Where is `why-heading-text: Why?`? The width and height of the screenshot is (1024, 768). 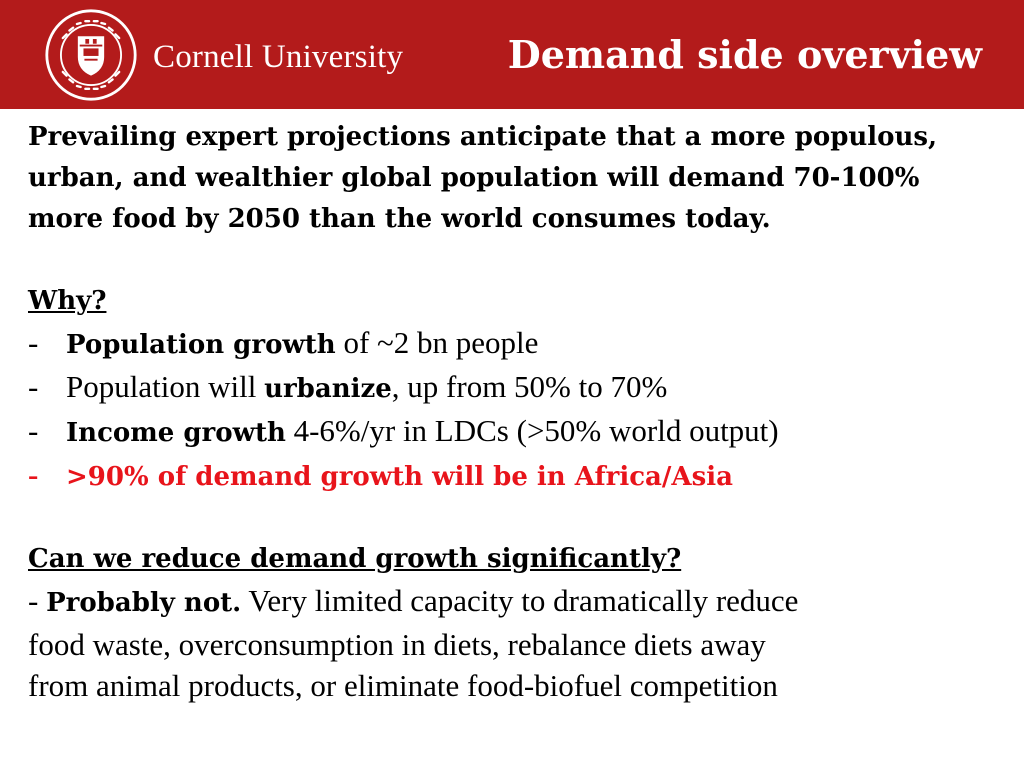
why-heading-text: Why? is located at coordinates (67, 301).